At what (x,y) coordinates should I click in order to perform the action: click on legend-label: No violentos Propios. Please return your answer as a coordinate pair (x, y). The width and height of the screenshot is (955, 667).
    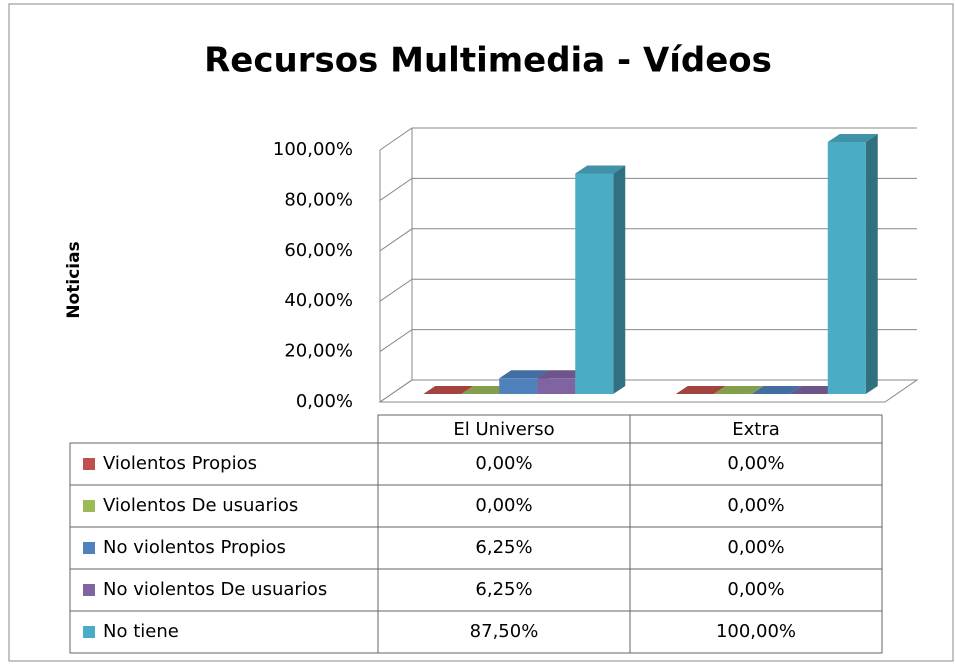
    Looking at the image, I should click on (194, 547).